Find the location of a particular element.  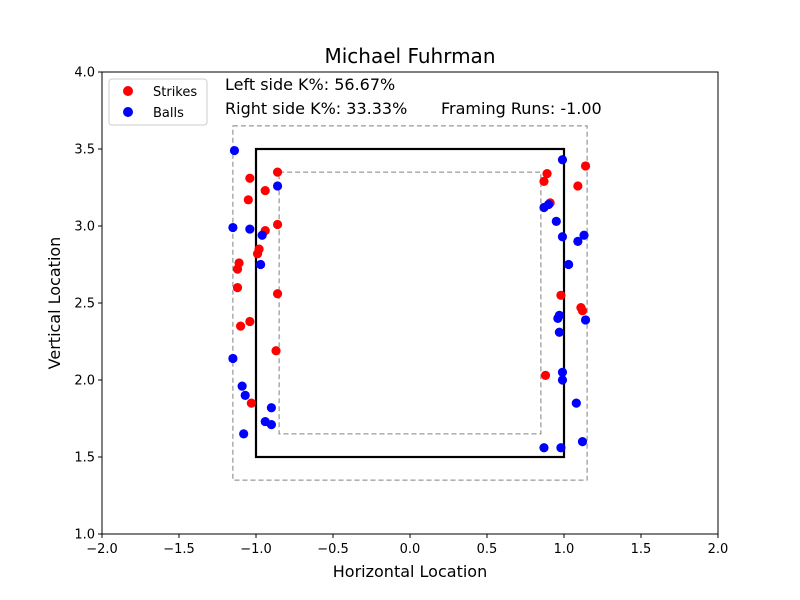

legend-balls-marker is located at coordinates (128, 112).